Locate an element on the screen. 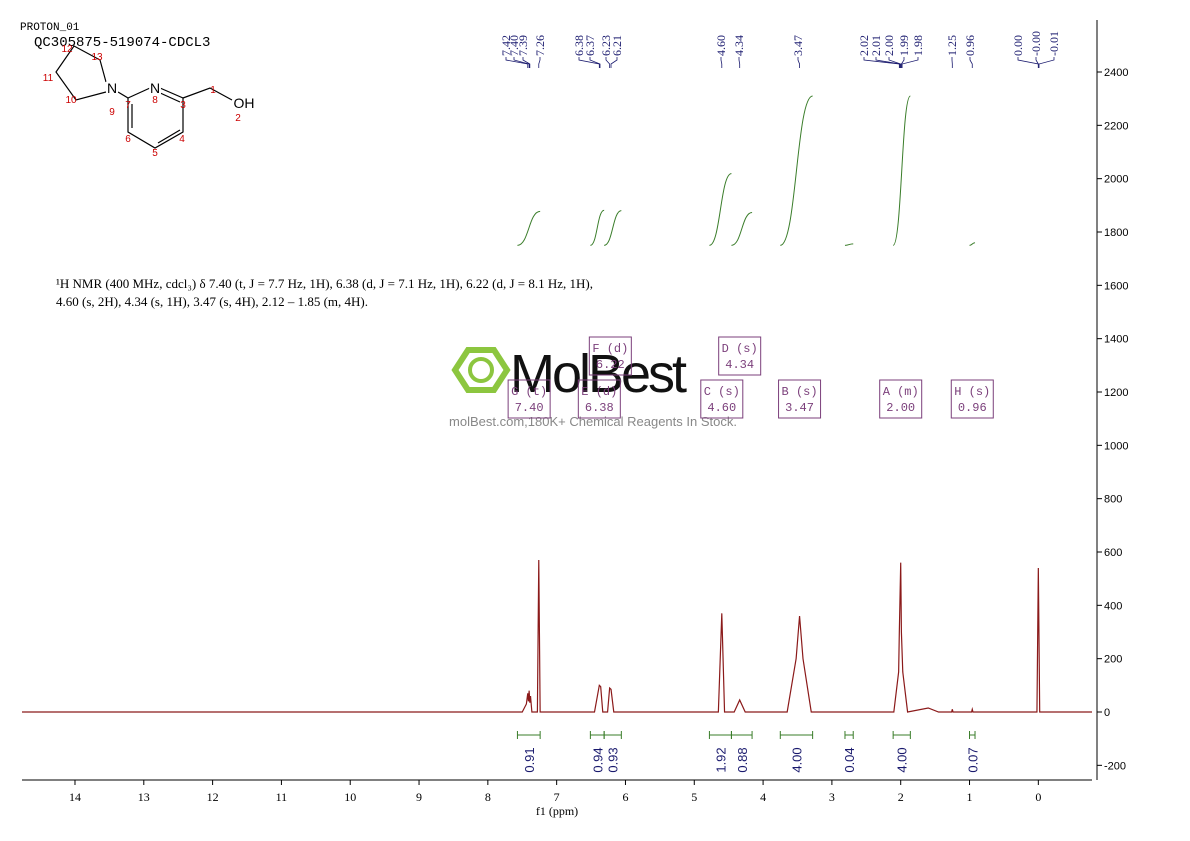 This screenshot has height=841, width=1190. atom-number: 4 is located at coordinates (182, 139).